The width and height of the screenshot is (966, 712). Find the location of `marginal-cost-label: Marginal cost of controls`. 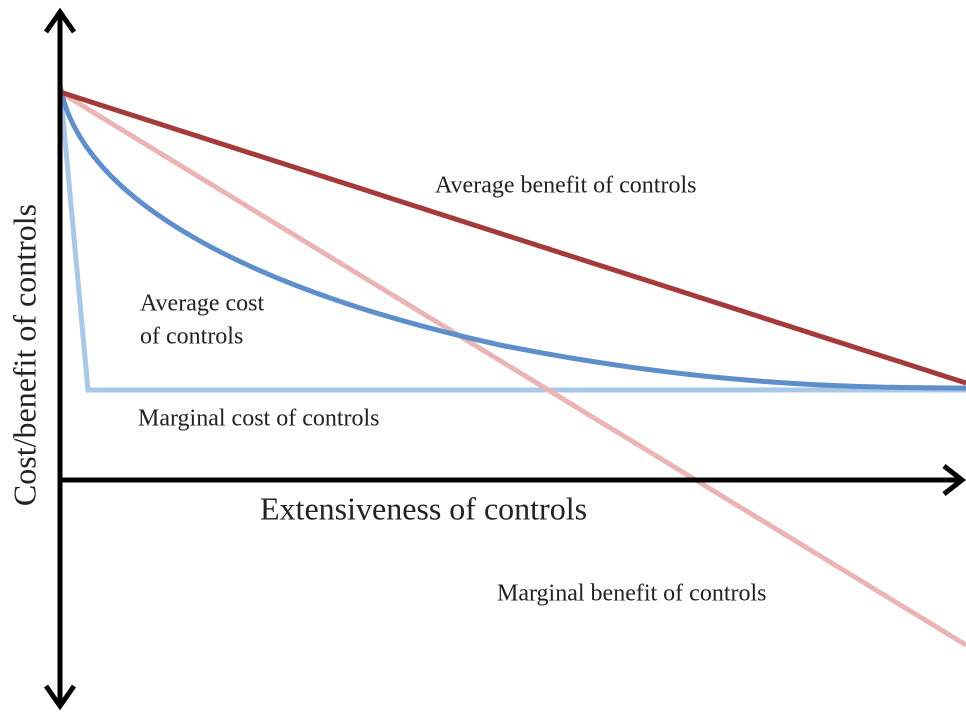

marginal-cost-label: Marginal cost of controls is located at coordinates (259, 419).